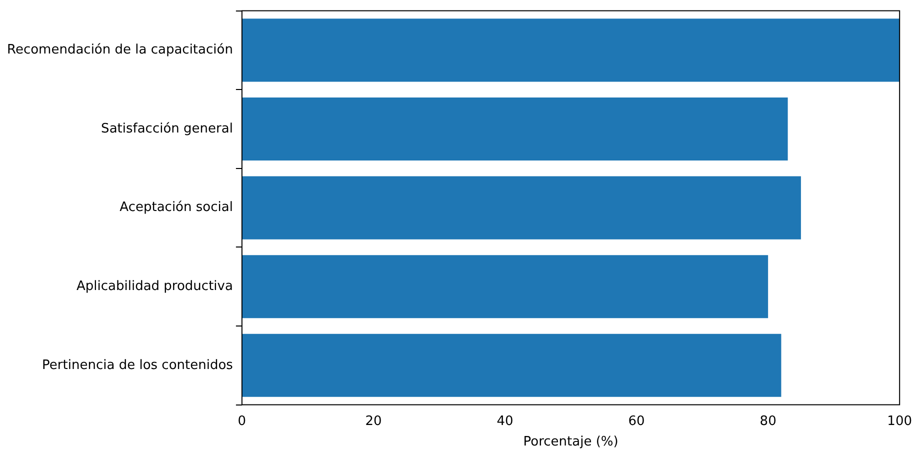  What do you see at coordinates (899, 421) in the screenshot?
I see `x-tick-label: 100` at bounding box center [899, 421].